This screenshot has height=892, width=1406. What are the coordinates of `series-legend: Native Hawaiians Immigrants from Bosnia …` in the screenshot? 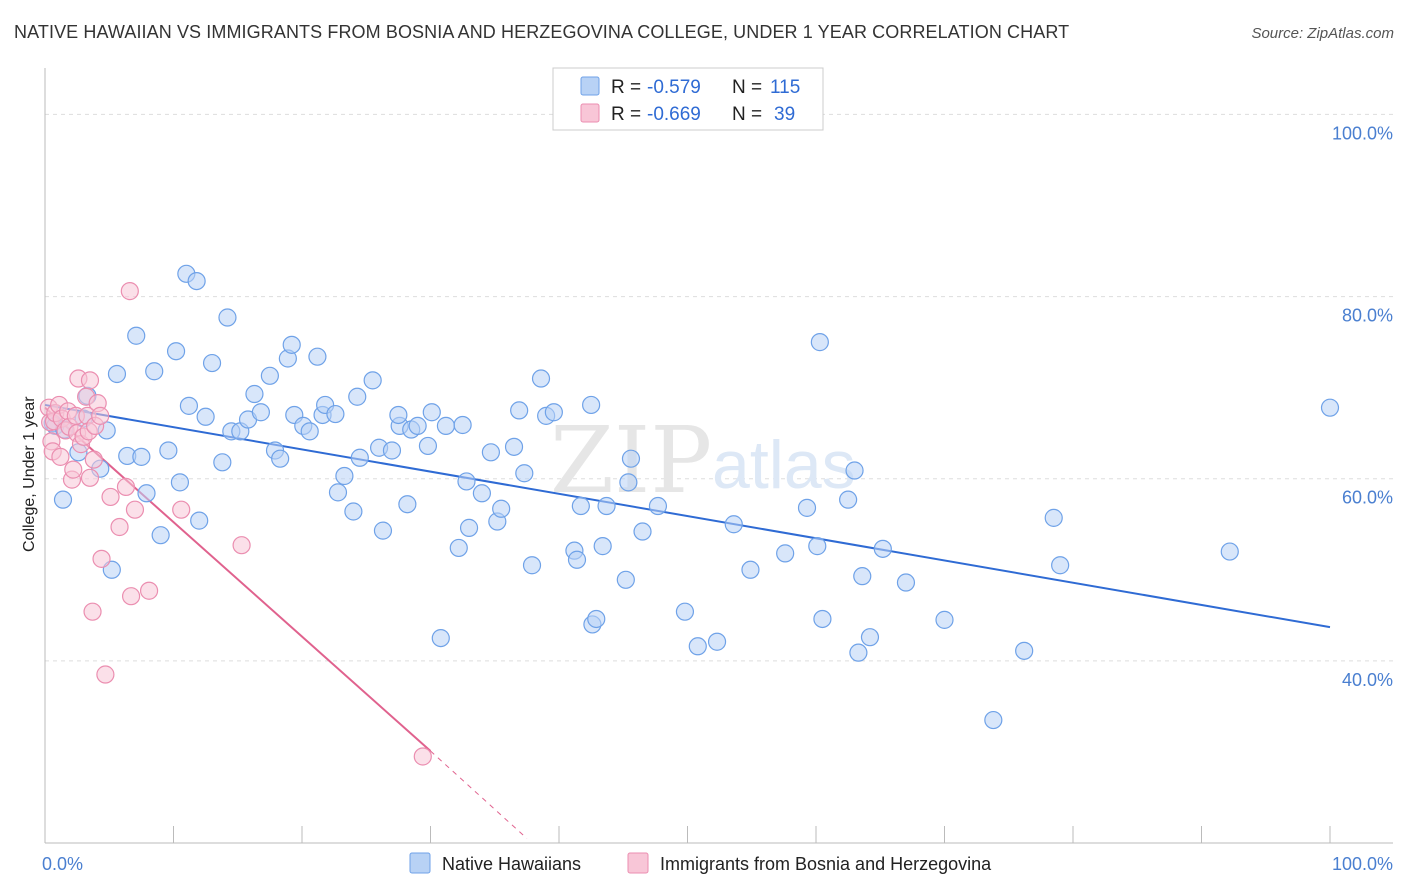 It's located at (700, 863).